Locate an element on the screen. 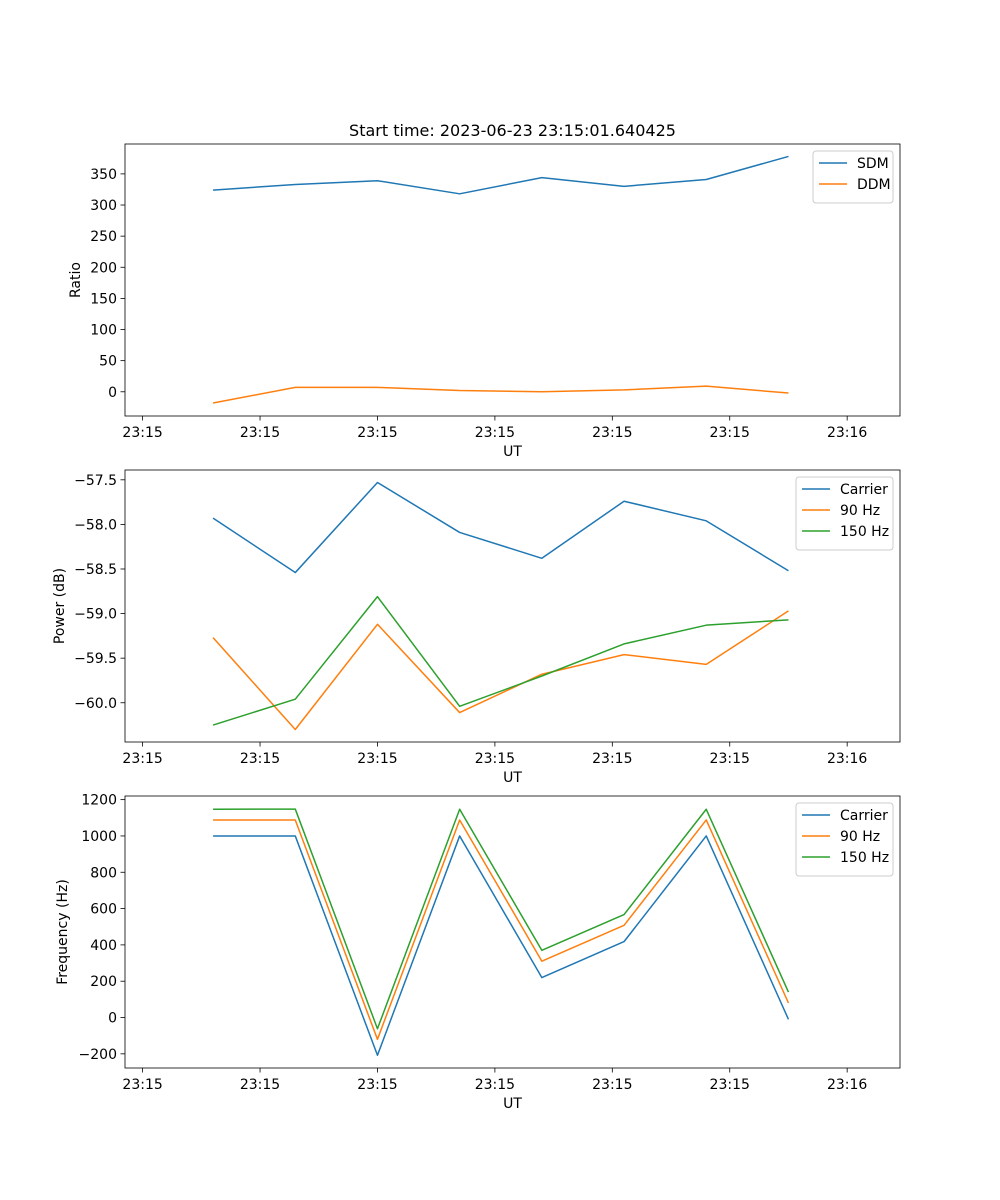  y-tick-label: 600 is located at coordinates (103, 910).